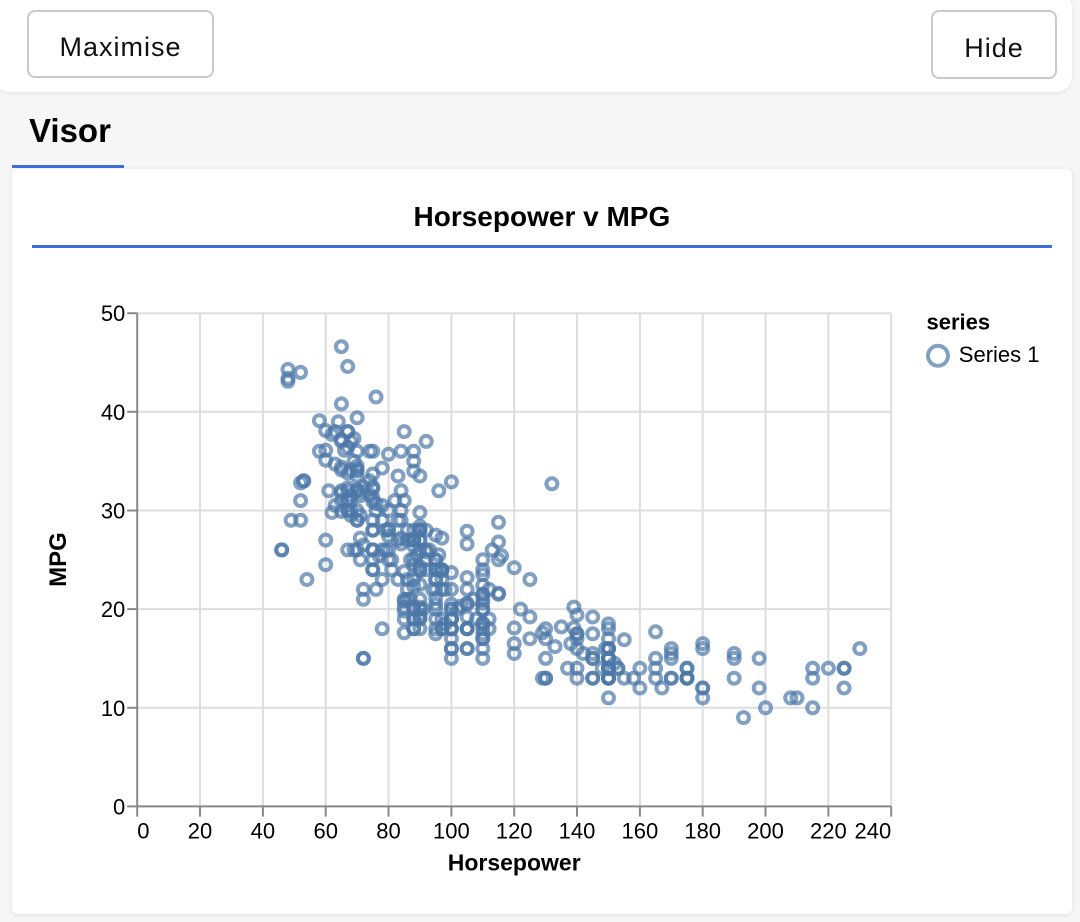 The image size is (1080, 922). Describe the element at coordinates (113, 313) in the screenshot. I see `svg-text: 50` at that location.